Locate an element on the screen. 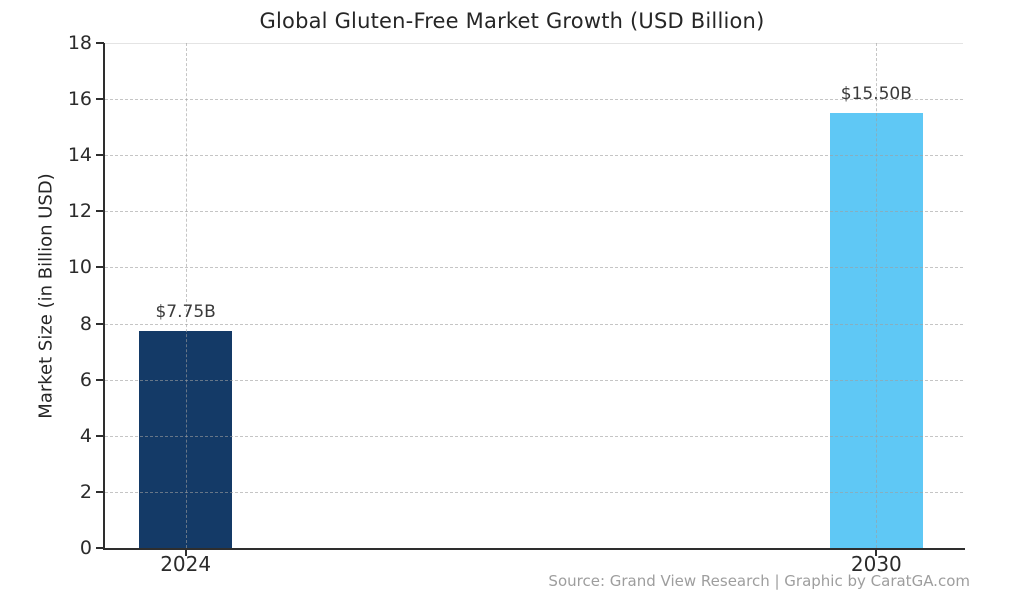 The height and width of the screenshot is (597, 1024). y-tick-label-6: 6 is located at coordinates (85, 379).